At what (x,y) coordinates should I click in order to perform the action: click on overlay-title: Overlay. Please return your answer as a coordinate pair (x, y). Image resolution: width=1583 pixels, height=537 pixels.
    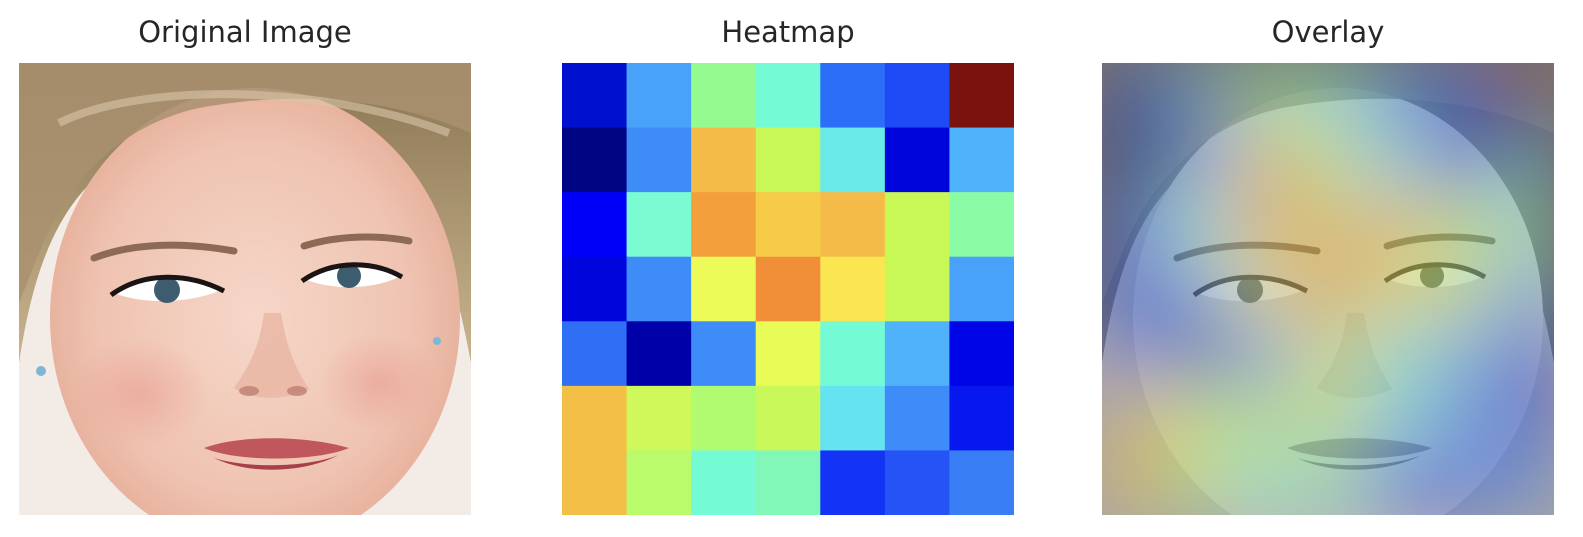
    Looking at the image, I should click on (1328, 32).